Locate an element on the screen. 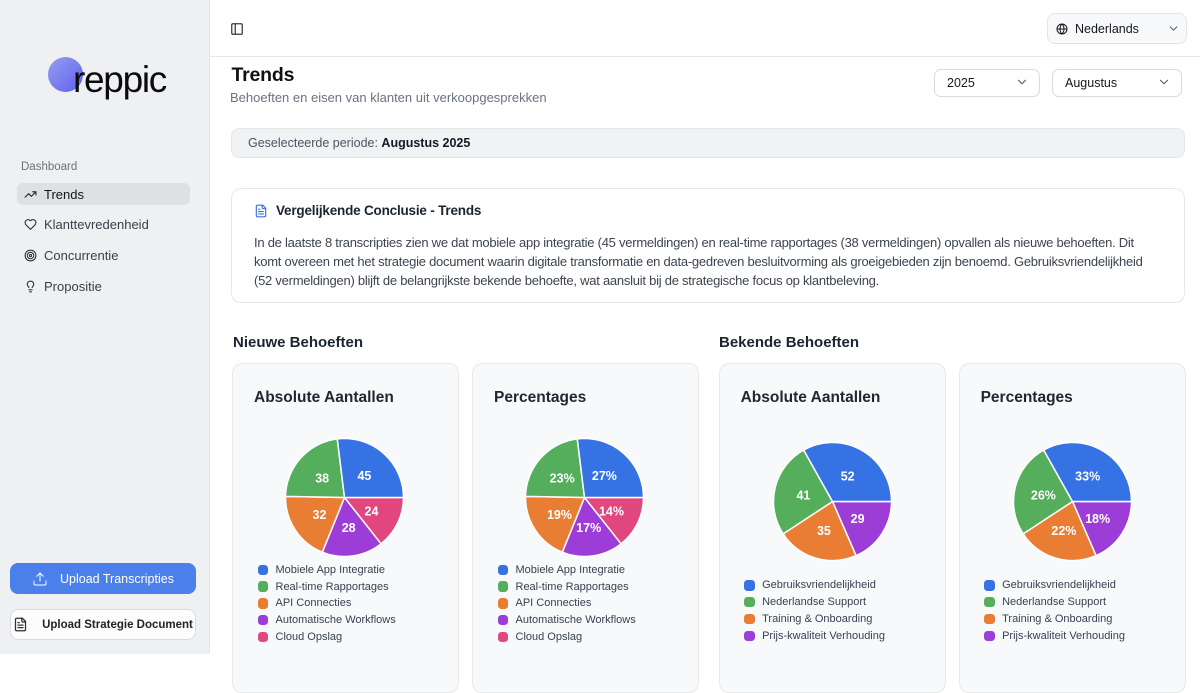  svg-text: 14% is located at coordinates (610, 512).